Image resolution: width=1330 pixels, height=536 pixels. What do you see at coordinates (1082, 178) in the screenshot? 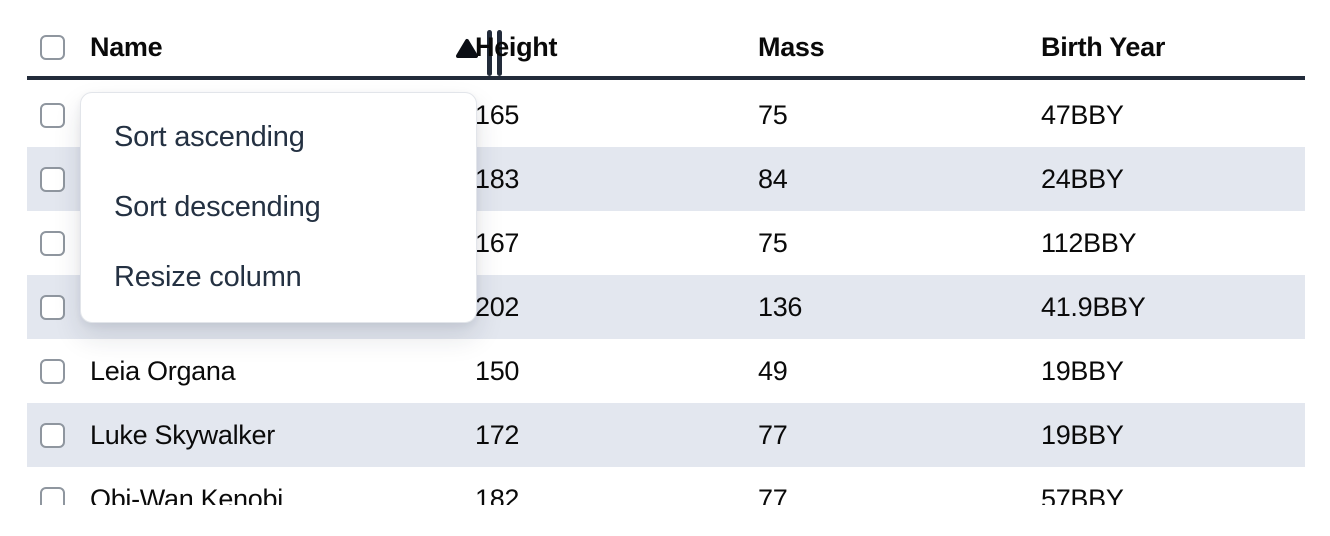
I see `cell-birth-year: 24BBY` at bounding box center [1082, 178].